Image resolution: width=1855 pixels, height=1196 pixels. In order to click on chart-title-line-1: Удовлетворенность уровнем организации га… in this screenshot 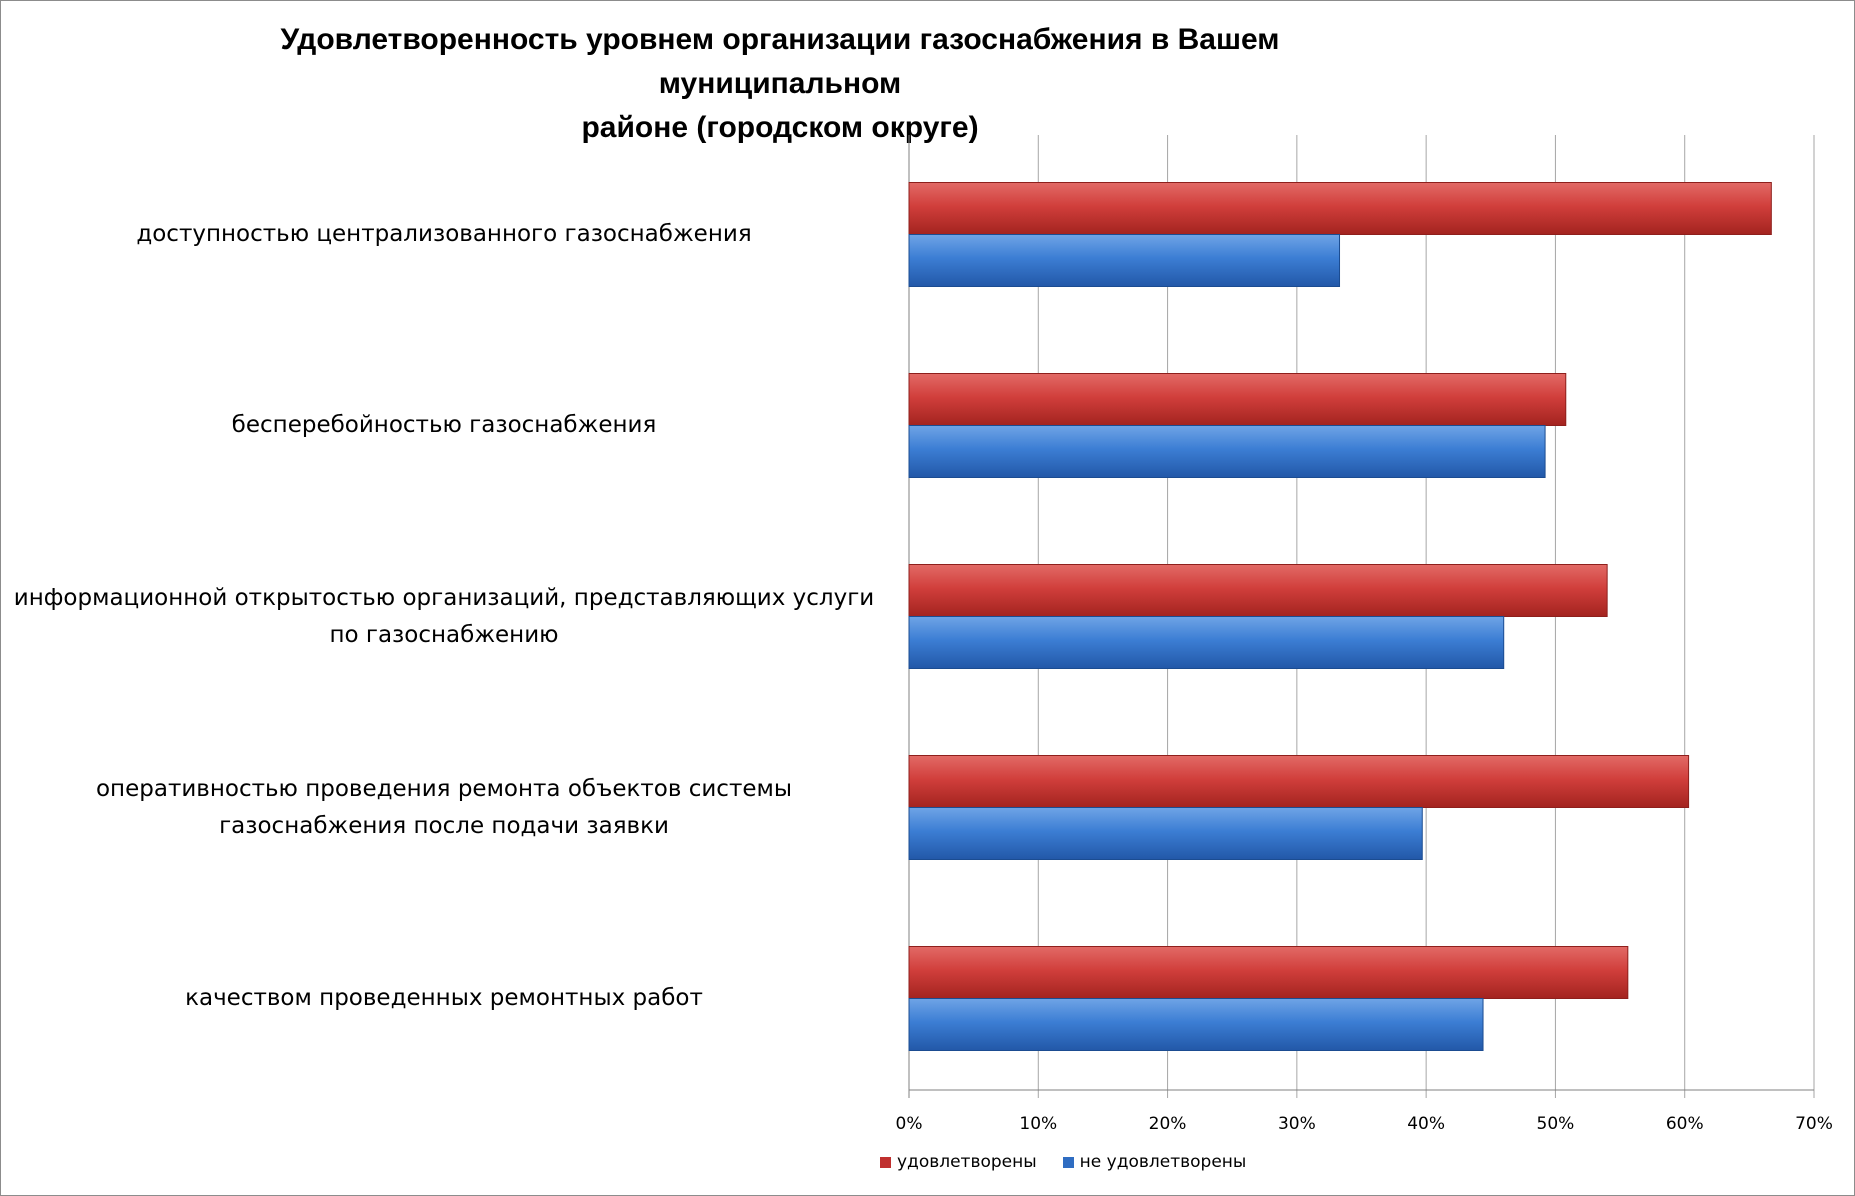, I will do `click(780, 61)`.